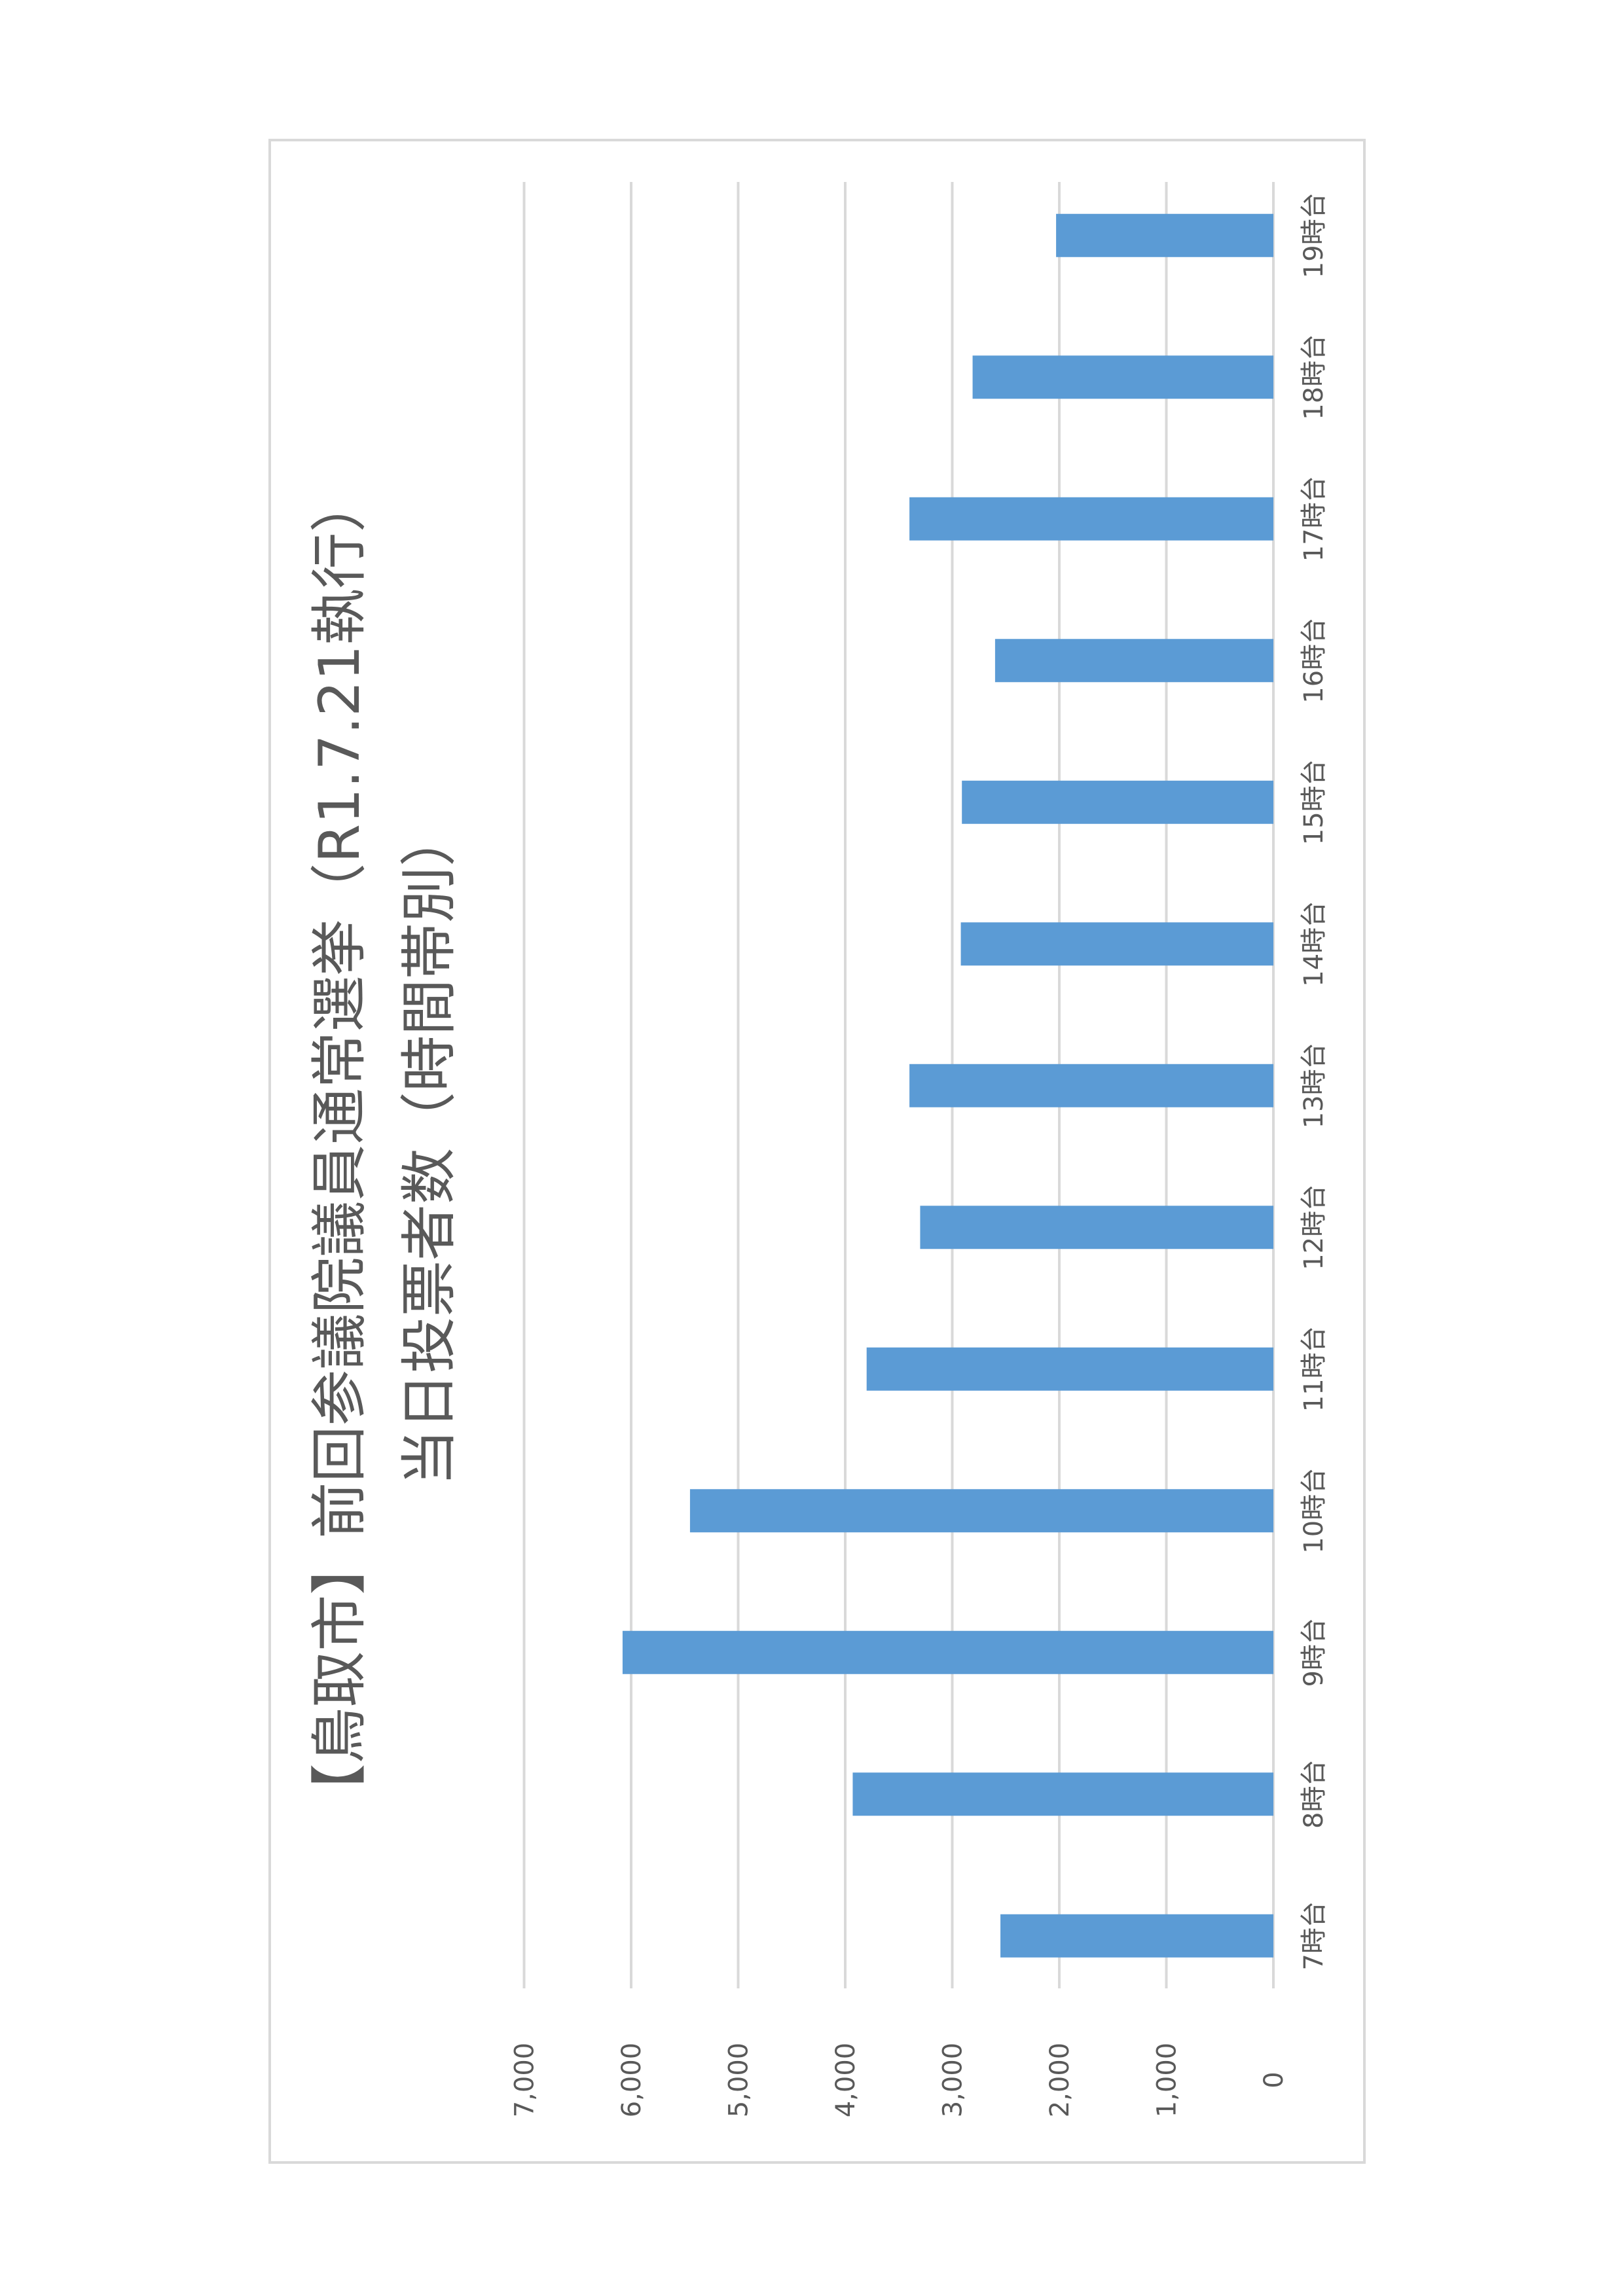 Image resolution: width=1623 pixels, height=2296 pixels. Describe the element at coordinates (900, 2080) in the screenshot. I see `value-tick-labels: 0 1,000 2,000 3,000 4,000 5,000 6,000 7,000` at that location.